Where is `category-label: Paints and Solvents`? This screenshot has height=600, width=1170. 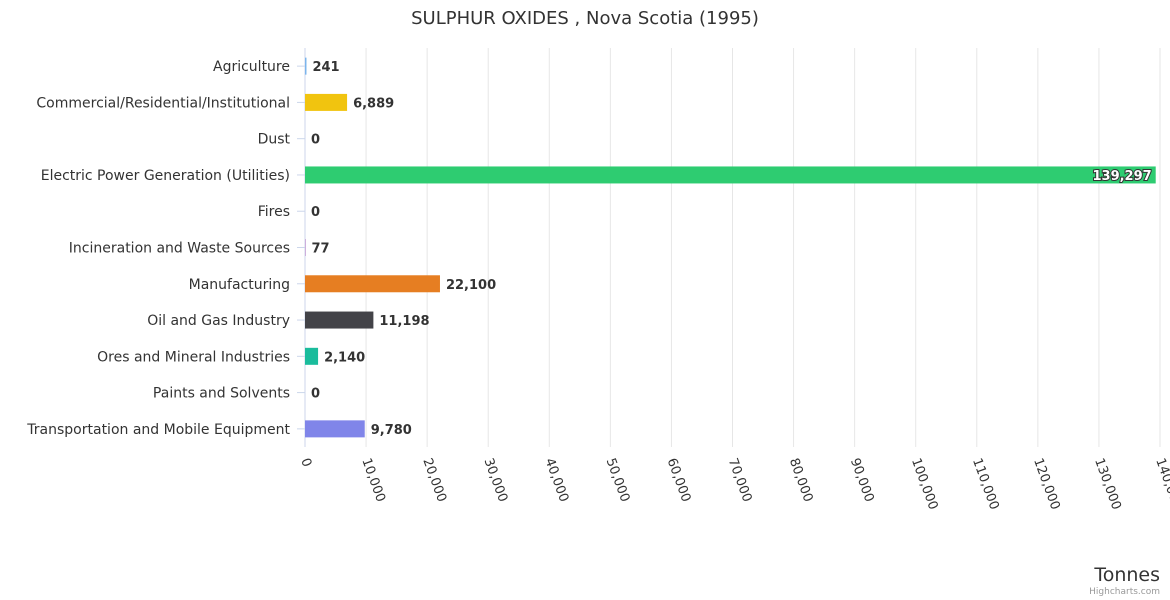
category-label: Paints and Solvents is located at coordinates (221, 394).